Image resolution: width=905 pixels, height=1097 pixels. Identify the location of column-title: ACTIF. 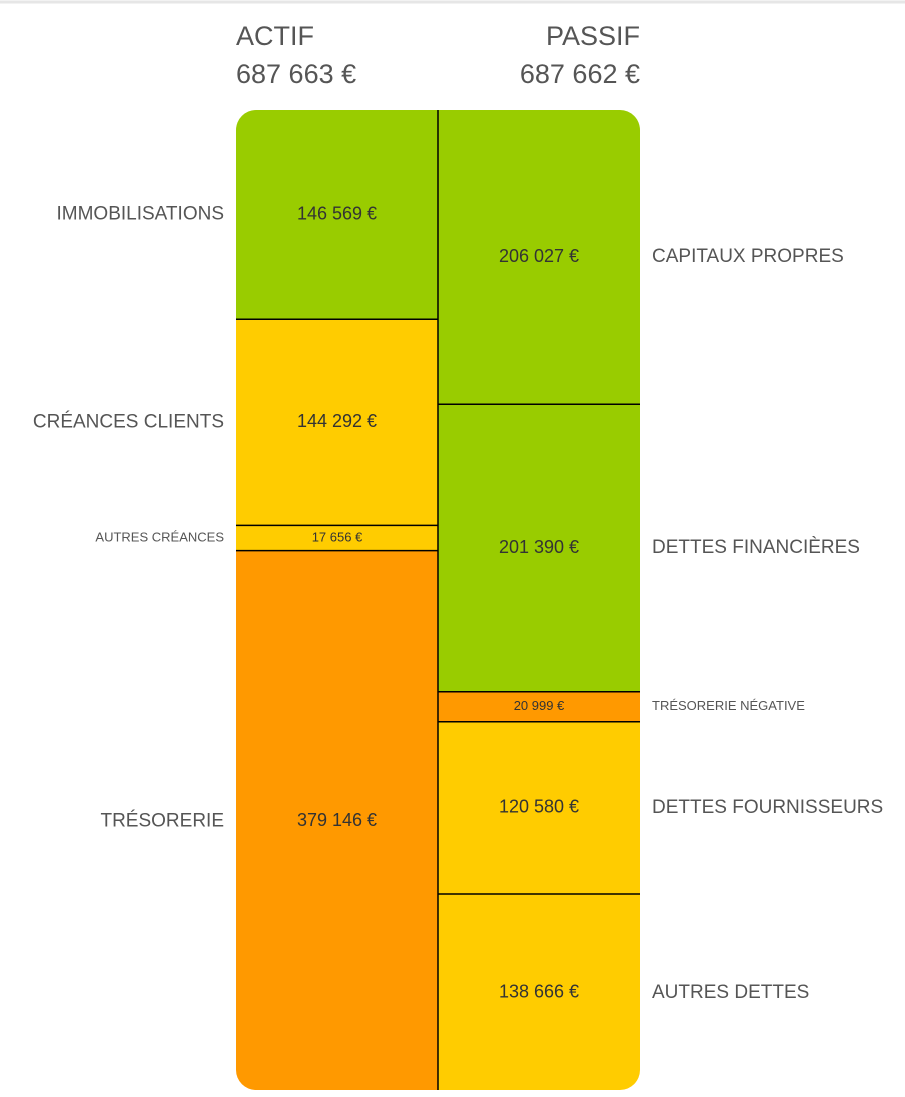
(275, 36).